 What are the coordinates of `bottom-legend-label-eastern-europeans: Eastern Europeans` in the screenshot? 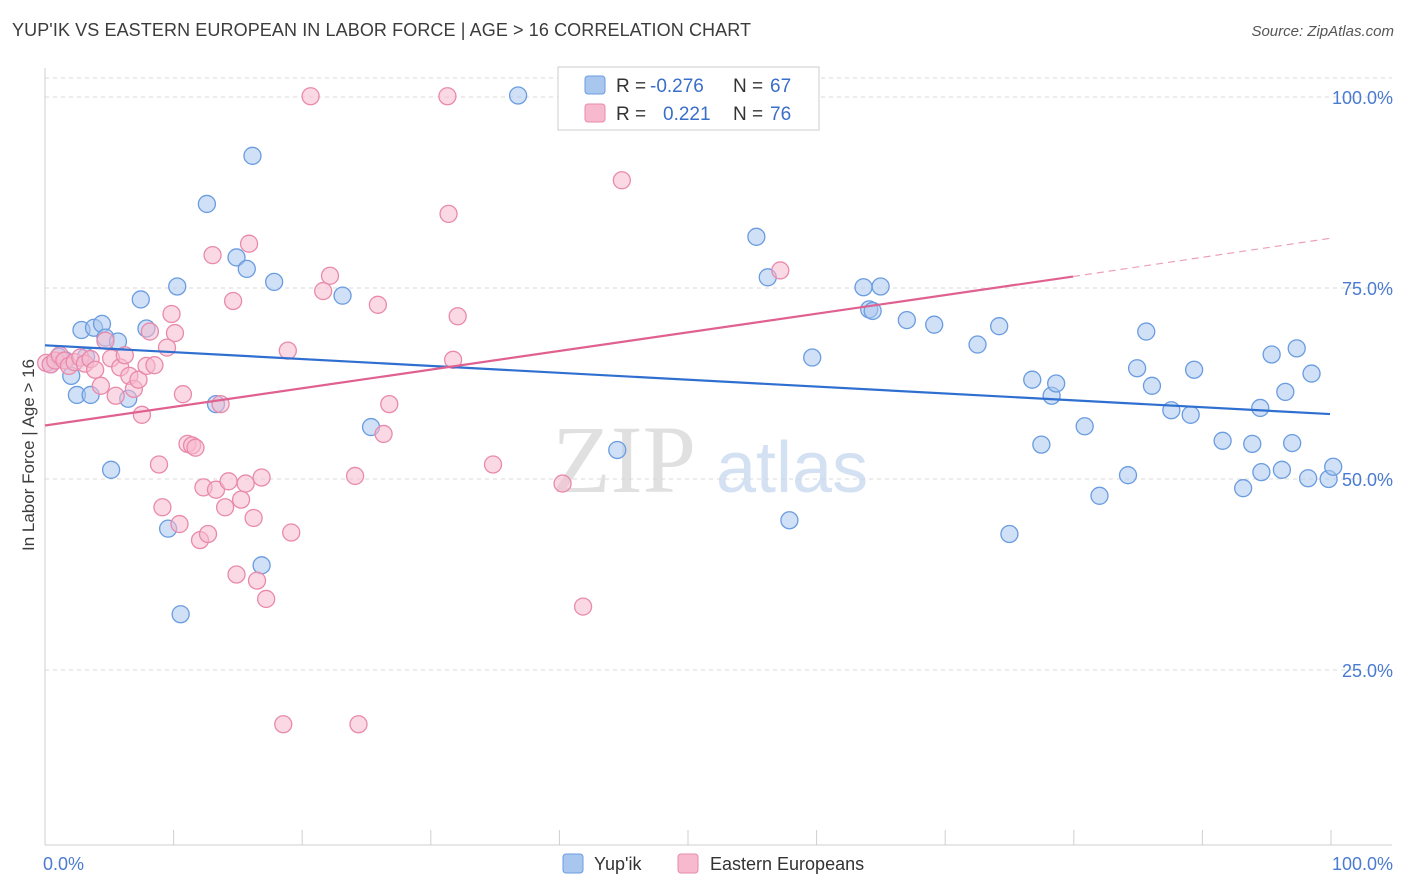 It's located at (787, 864).